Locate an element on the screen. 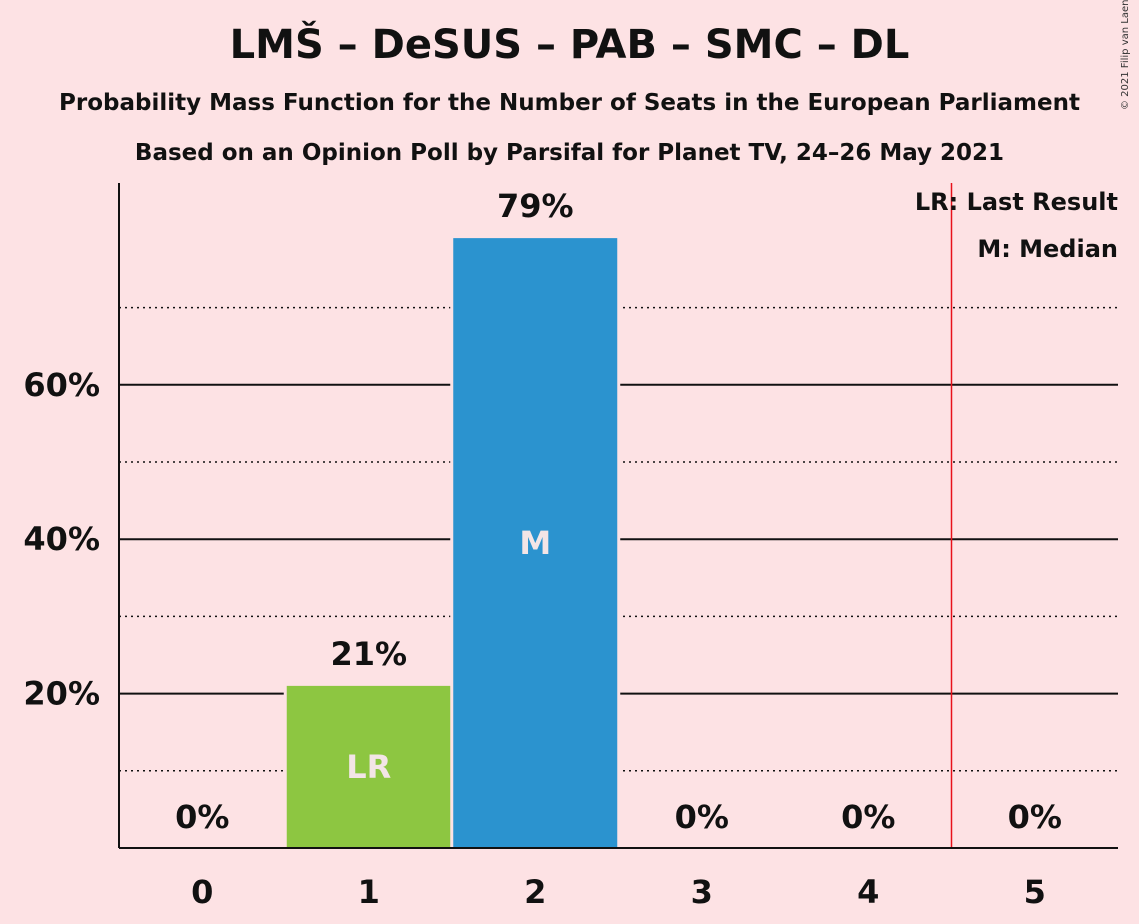 This screenshot has width=1139, height=924. x-tick-label: 3 is located at coordinates (702, 892).